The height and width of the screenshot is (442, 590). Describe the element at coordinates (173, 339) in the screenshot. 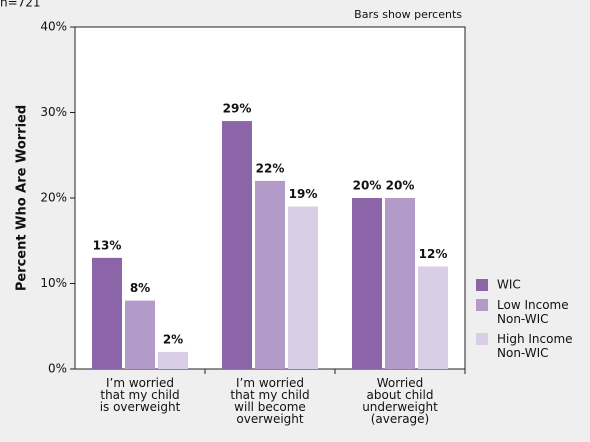

I see `value-label: 2%` at that location.